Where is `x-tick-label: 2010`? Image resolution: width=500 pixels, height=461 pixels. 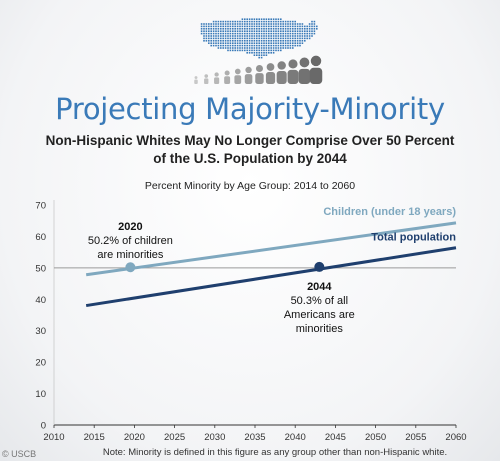 x-tick-label: 2010 is located at coordinates (53, 437).